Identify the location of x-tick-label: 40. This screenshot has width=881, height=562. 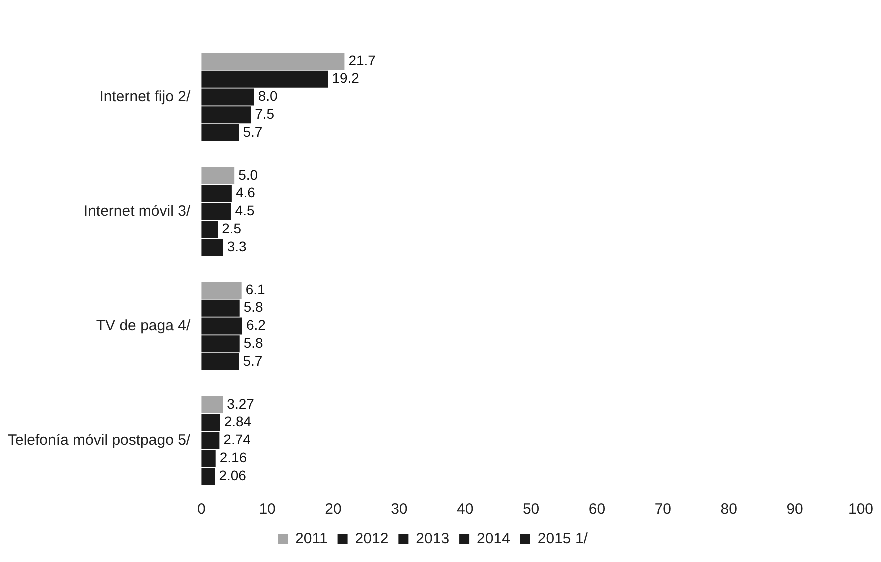
(465, 509).